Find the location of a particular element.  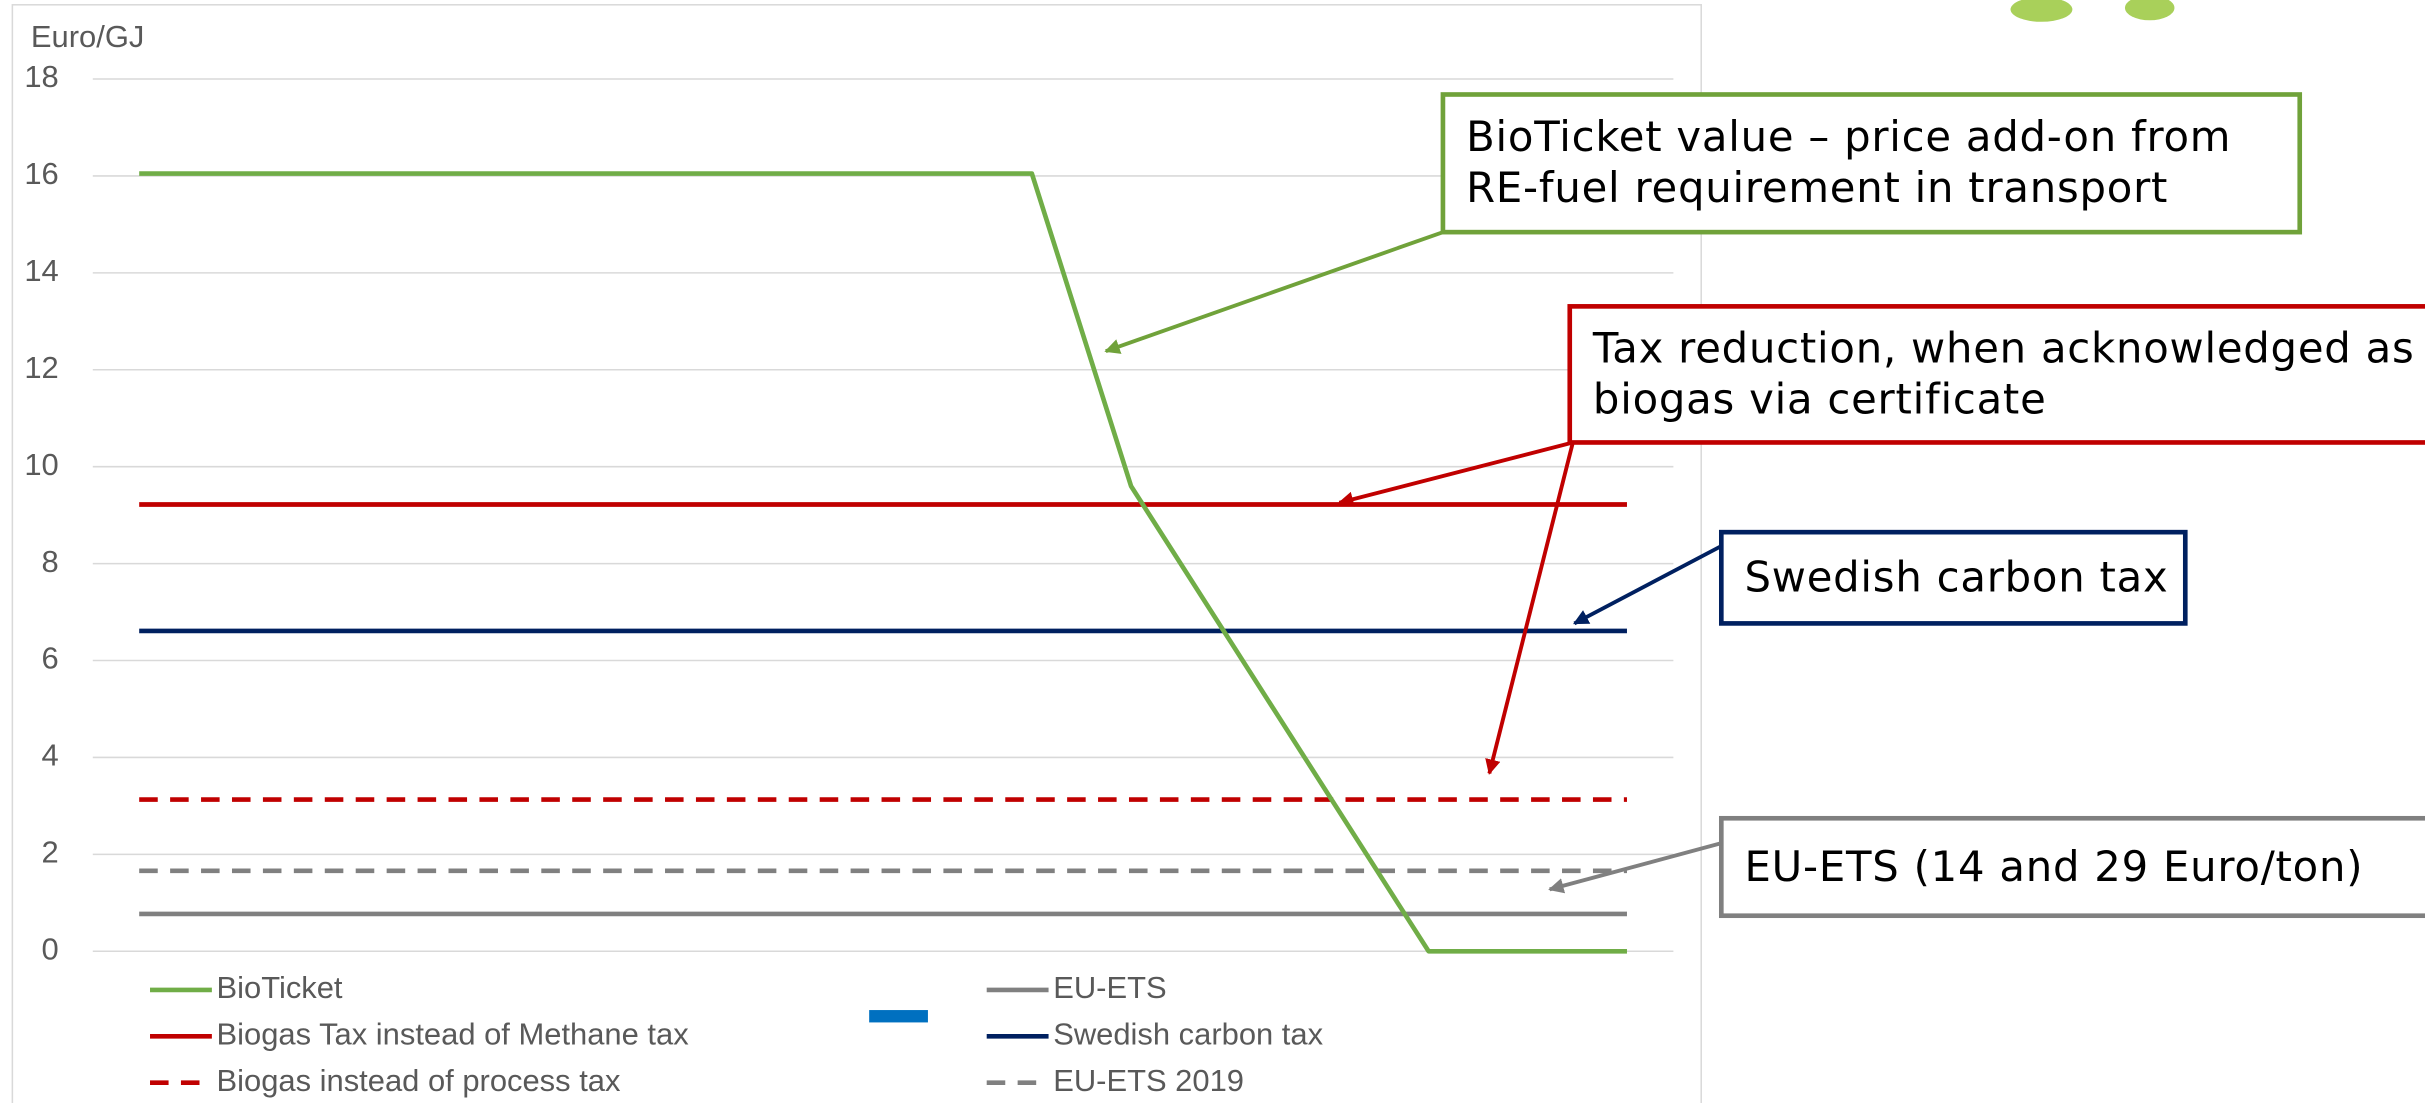

y-tick-label: 0 is located at coordinates (50, 948).